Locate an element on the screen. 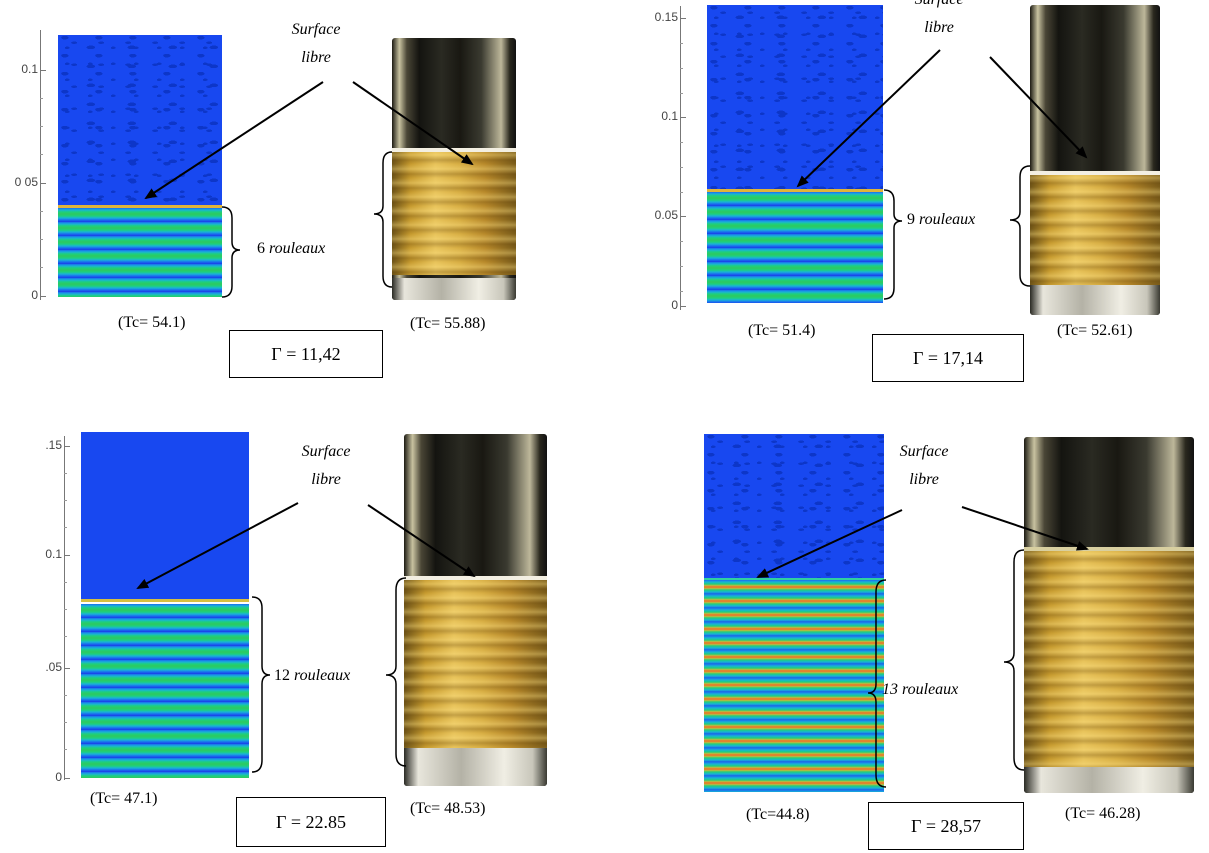  rolls-label: 12 rouleaux is located at coordinates (312, 676).